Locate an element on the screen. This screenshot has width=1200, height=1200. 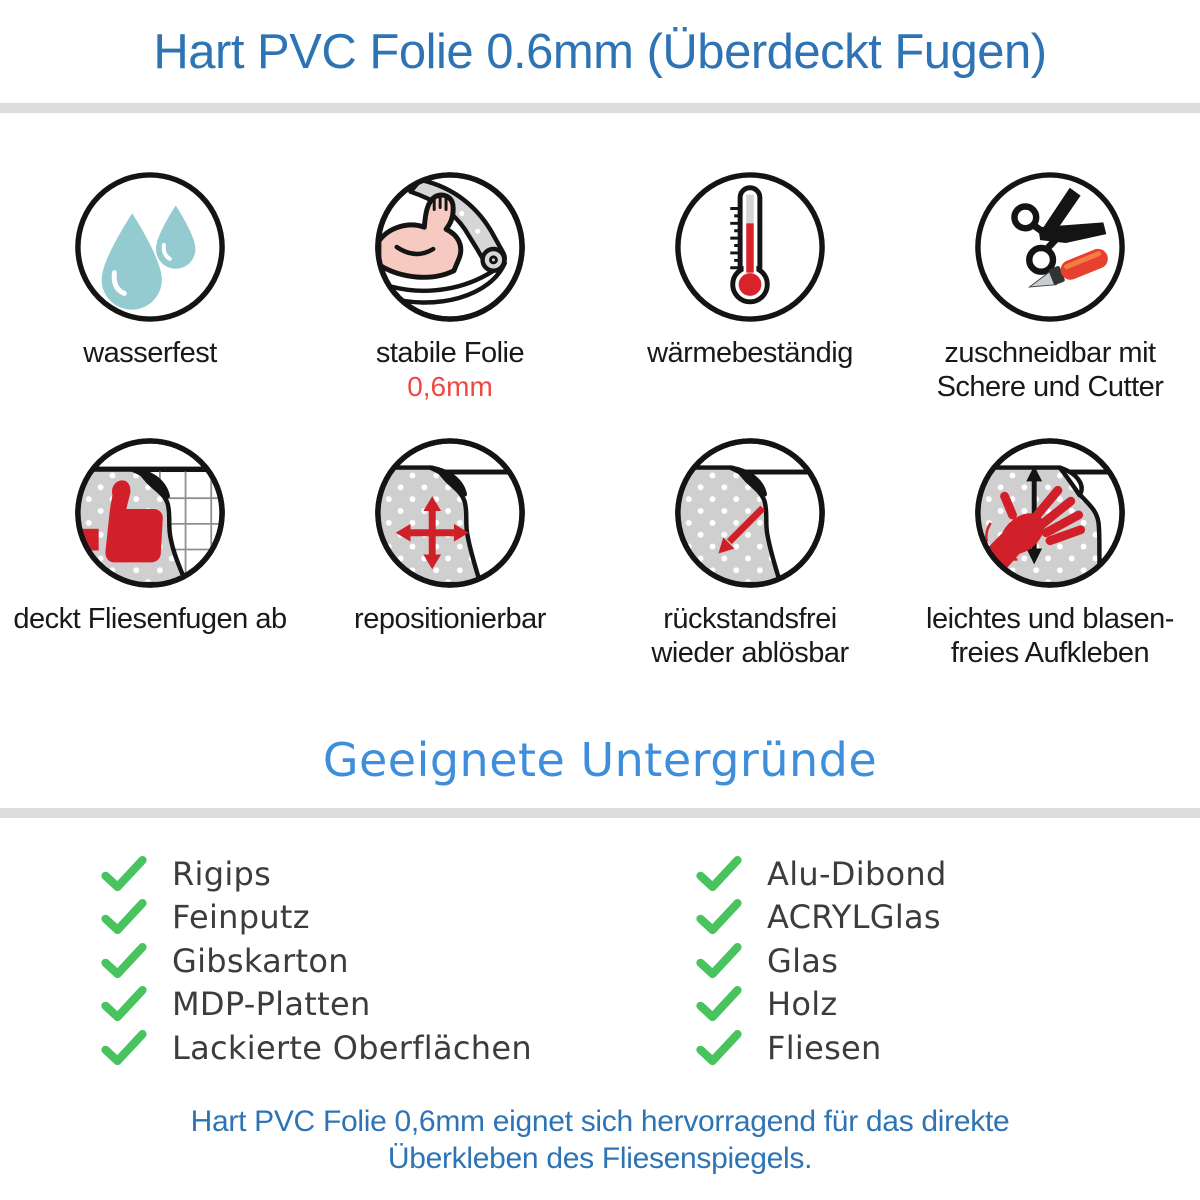
feature-label: rückstandsfrei wieder ablösbar is located at coordinates (750, 636).